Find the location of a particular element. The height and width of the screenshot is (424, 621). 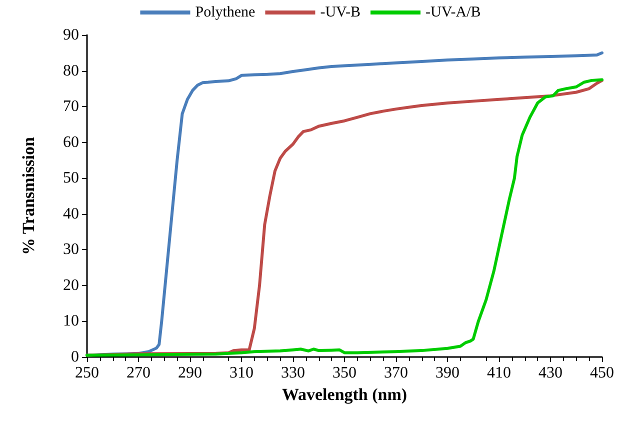

x-tick-label: 330 is located at coordinates (293, 373).